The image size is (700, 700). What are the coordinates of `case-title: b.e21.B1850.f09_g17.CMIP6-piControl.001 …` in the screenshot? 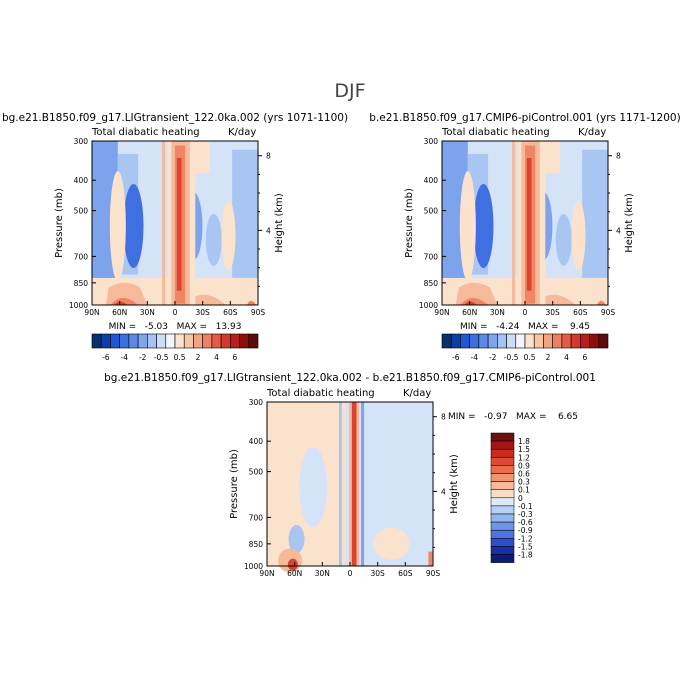 It's located at (524, 118).